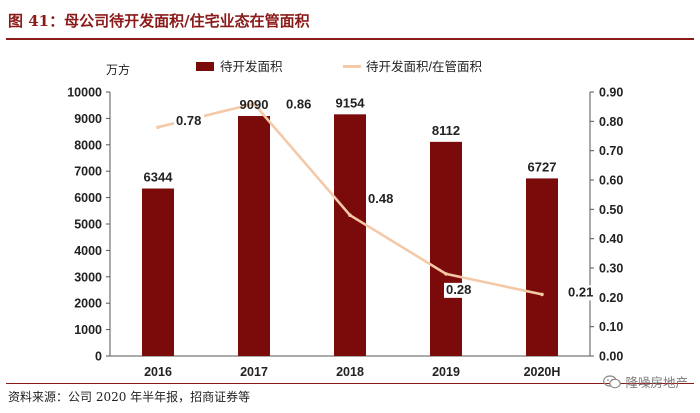  I want to click on left-axis-tick-label: 5000, so click(88, 225).